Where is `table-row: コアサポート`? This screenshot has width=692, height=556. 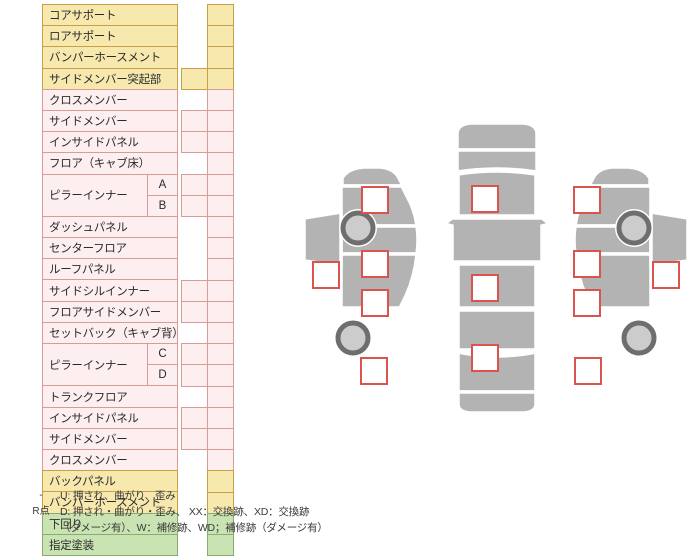 table-row: コアサポート is located at coordinates (146, 15).